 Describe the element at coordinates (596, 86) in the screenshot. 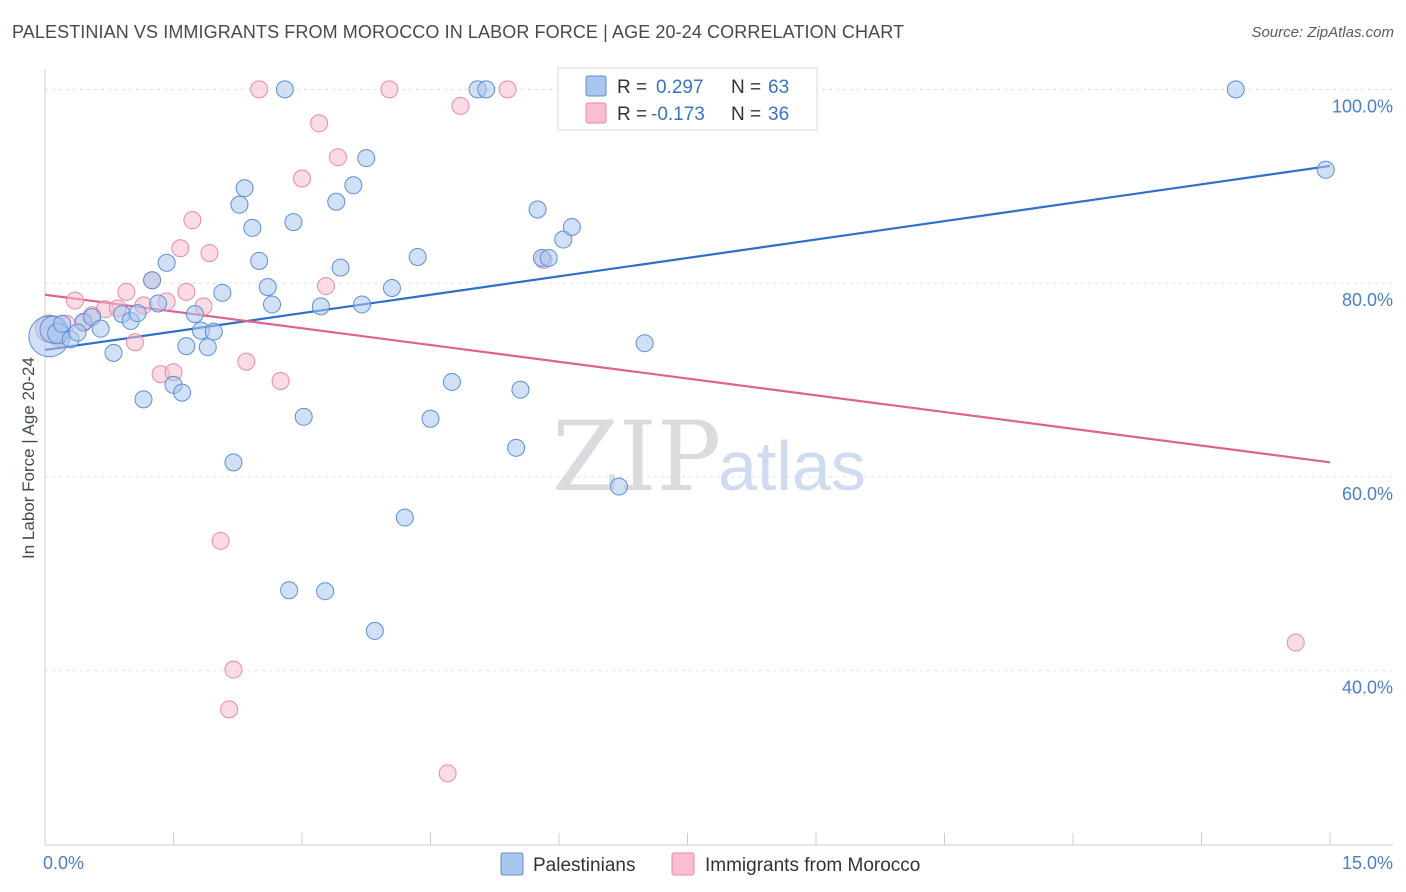

I see `legend-swatch-blue` at that location.